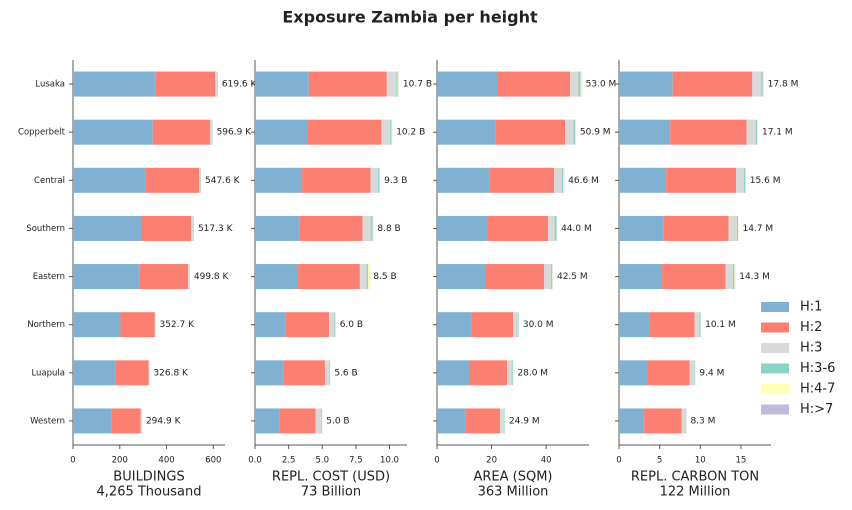 This screenshot has width=852, height=510. What do you see at coordinates (777, 133) in the screenshot?
I see `total-label: 17.1 M` at bounding box center [777, 133].